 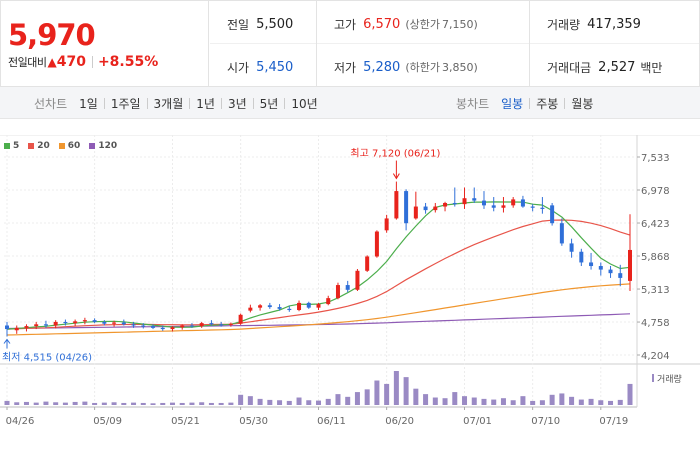 I want to click on price-box: 5,970 전일대비 ▲ 470 +8.55%, so click(x=105, y=43).